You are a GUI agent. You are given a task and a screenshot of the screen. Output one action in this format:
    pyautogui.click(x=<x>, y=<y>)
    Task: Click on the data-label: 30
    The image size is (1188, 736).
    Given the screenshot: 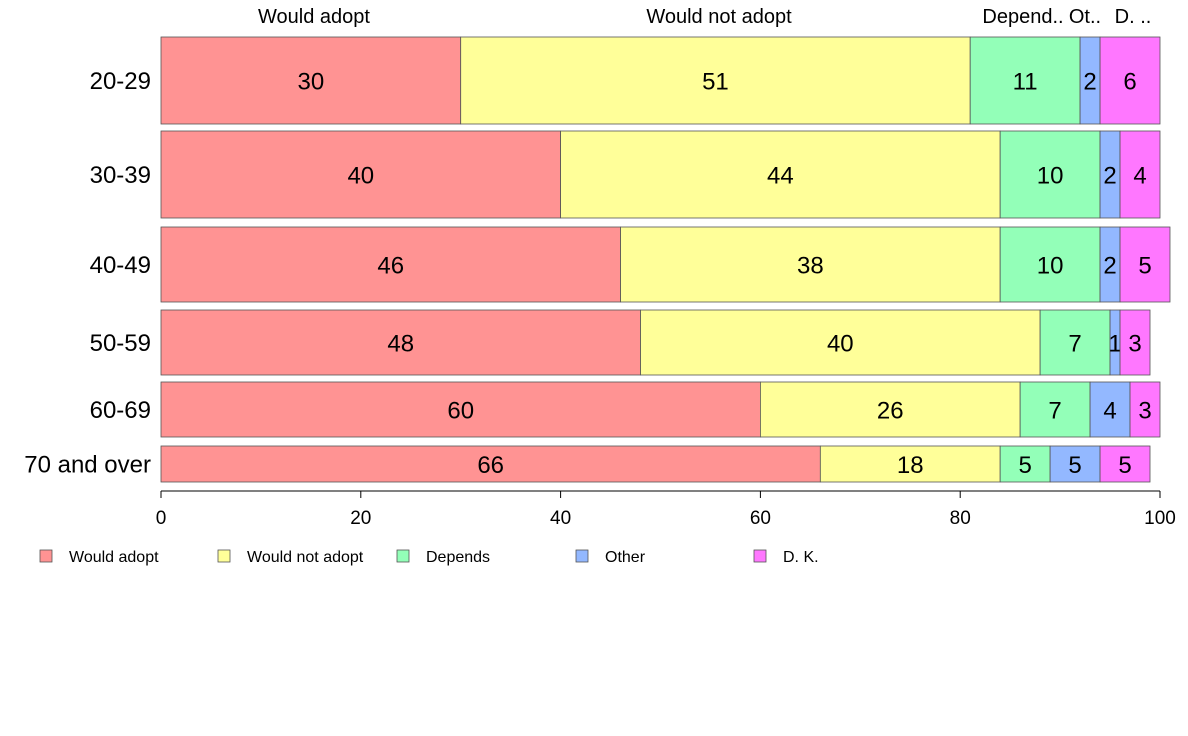 What is the action you would take?
    pyautogui.click(x=310, y=82)
    